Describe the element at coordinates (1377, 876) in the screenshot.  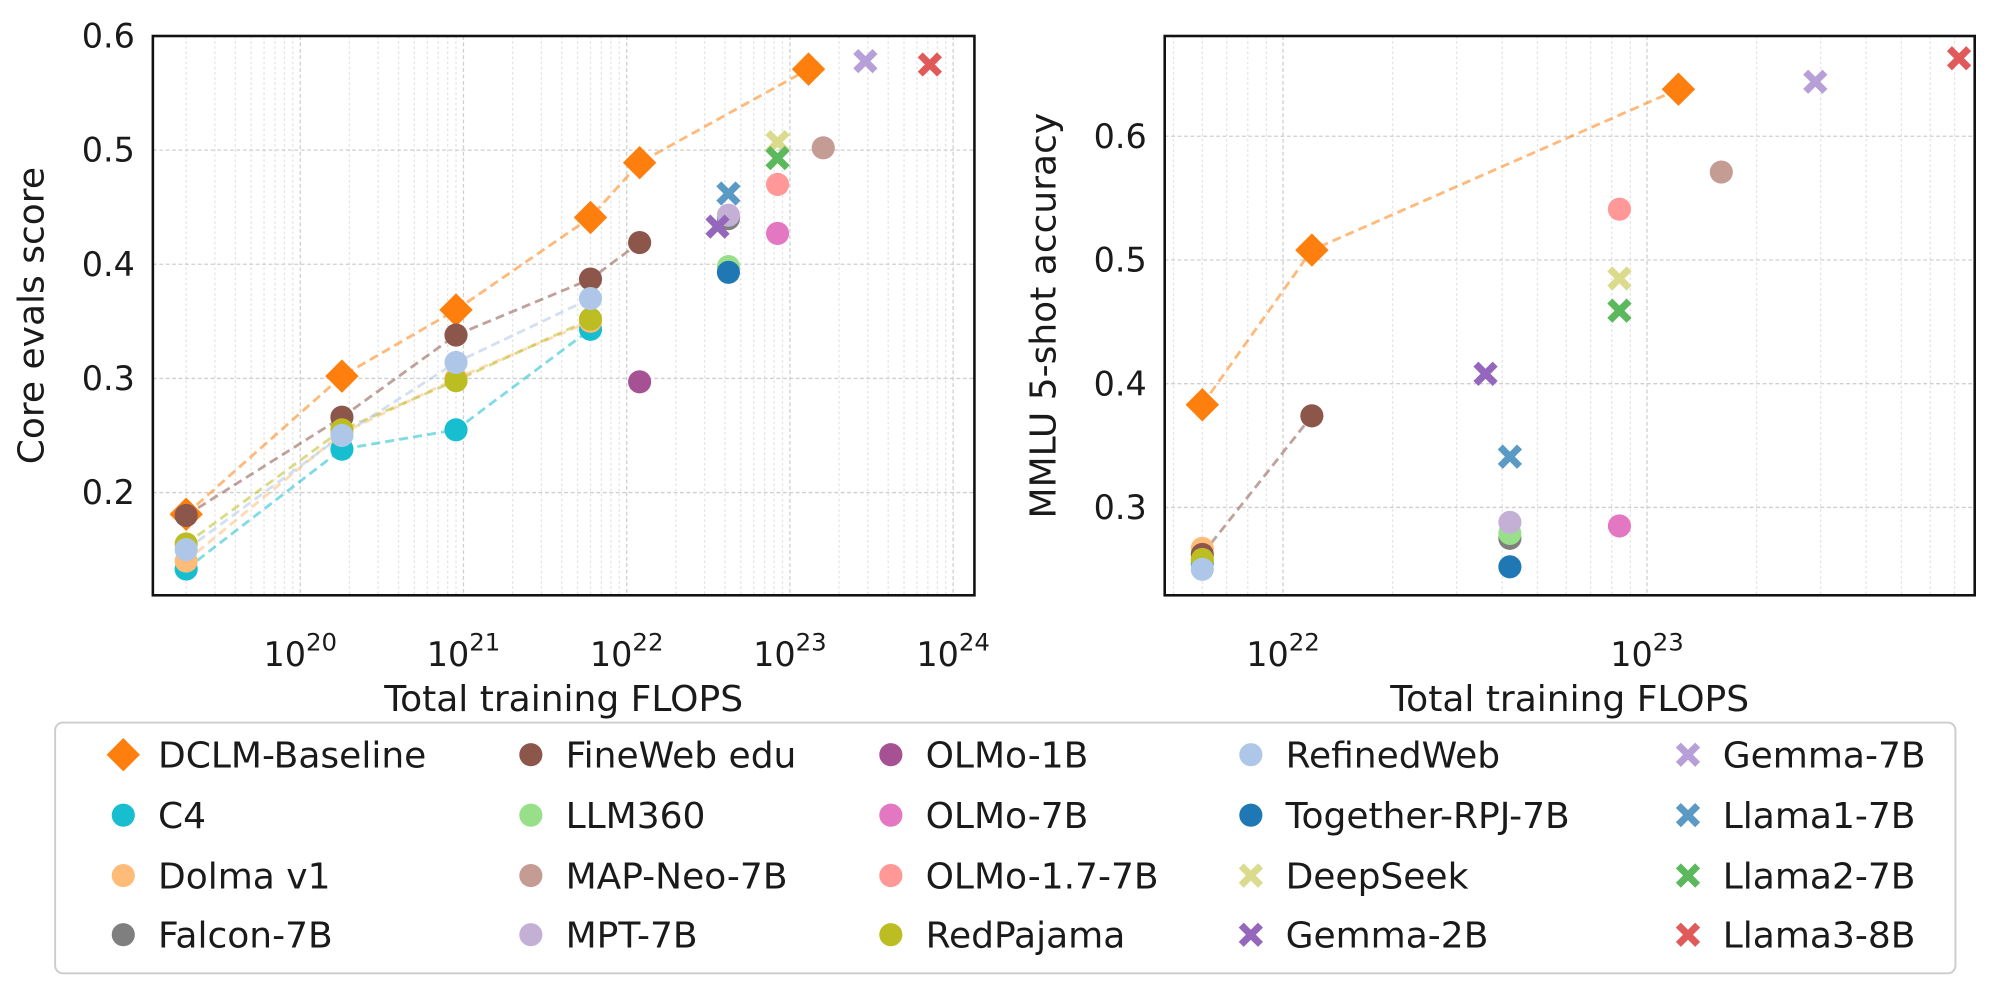
I see `legend-label: DeepSeek` at that location.